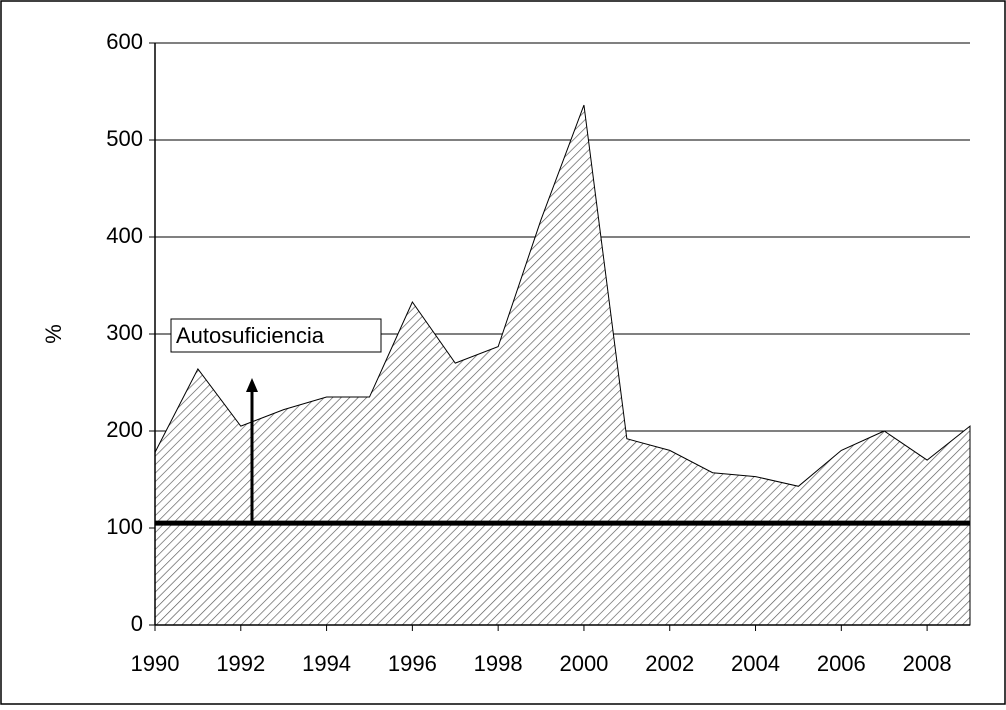 This screenshot has width=1006, height=710. What do you see at coordinates (124, 138) in the screenshot?
I see `y-tick-label: 500` at bounding box center [124, 138].